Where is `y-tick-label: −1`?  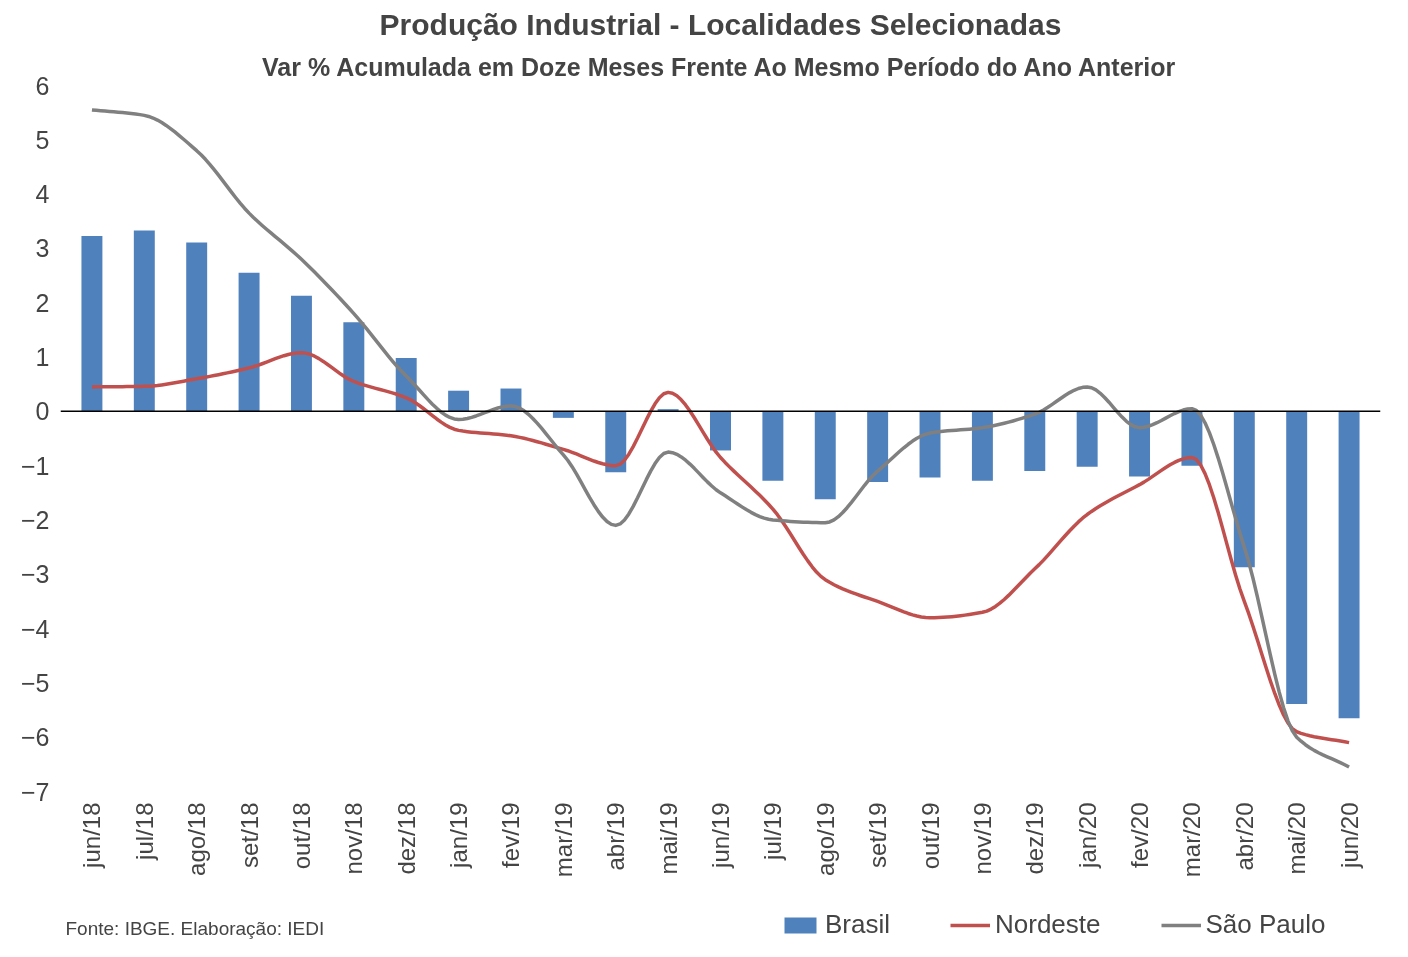 y-tick-label: −1 is located at coordinates (35, 465).